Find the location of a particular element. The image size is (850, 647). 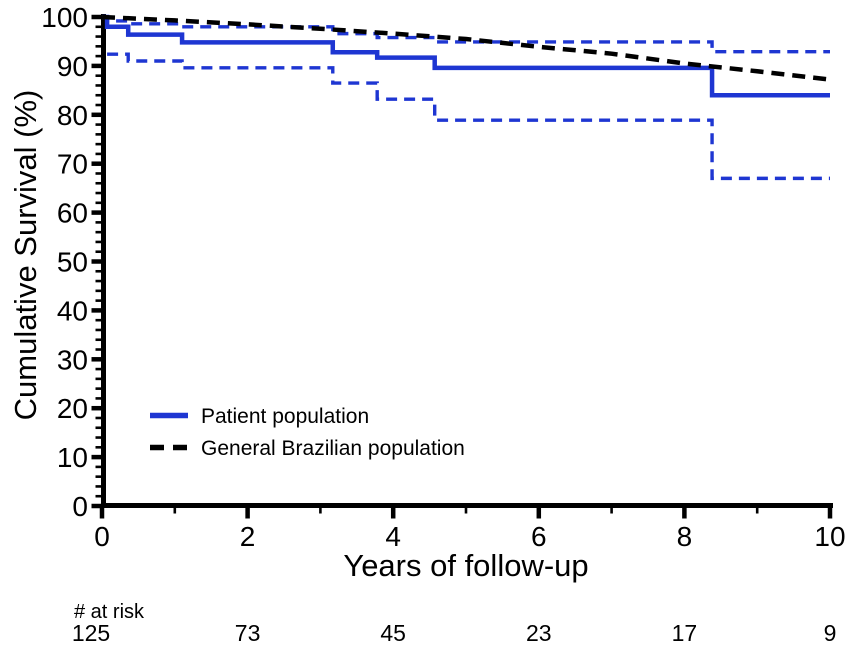

y-tick-label: 10 is located at coordinates (72, 457).